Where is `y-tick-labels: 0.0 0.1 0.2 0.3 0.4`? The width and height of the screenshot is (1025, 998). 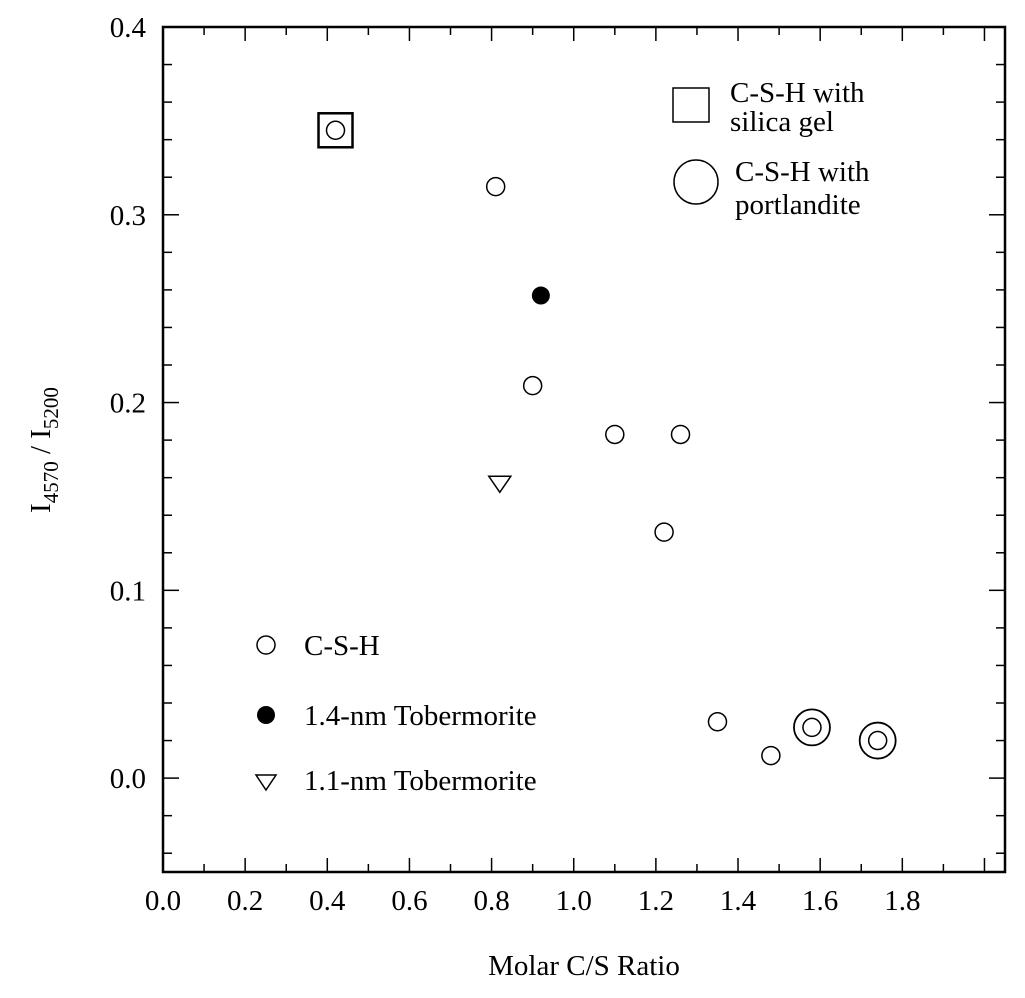 y-tick-labels: 0.0 0.1 0.2 0.3 0.4 is located at coordinates (128, 403).